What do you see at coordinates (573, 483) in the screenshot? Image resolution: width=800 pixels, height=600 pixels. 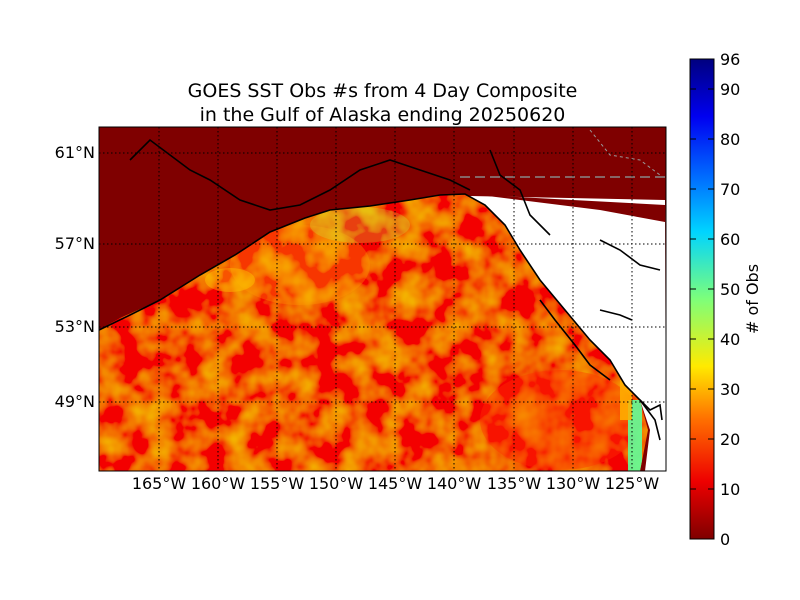 I see `lon-label-130: 130°W` at bounding box center [573, 483].